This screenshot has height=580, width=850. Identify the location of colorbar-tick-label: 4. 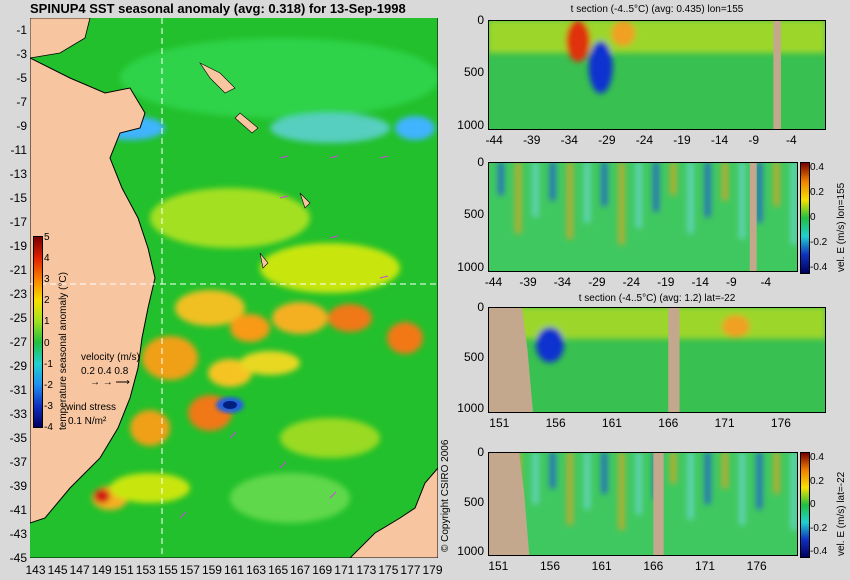
(47, 259).